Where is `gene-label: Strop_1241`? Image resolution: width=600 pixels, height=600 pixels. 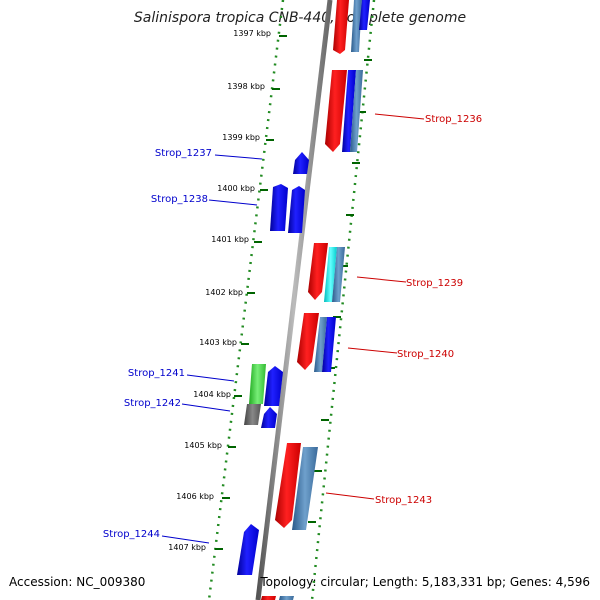 gene-label: Strop_1241 is located at coordinates (156, 373).